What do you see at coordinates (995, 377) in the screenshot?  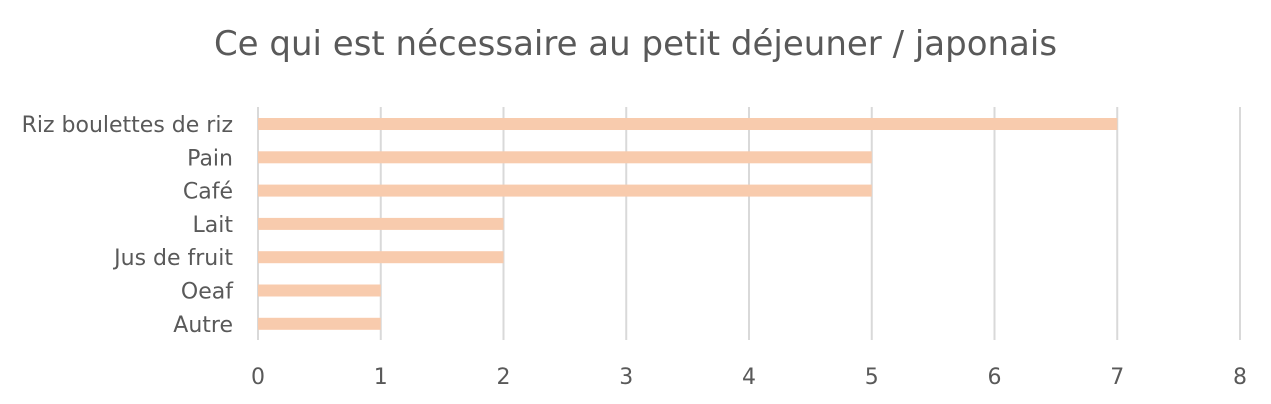 I see `x-tick-label-6: 6` at bounding box center [995, 377].